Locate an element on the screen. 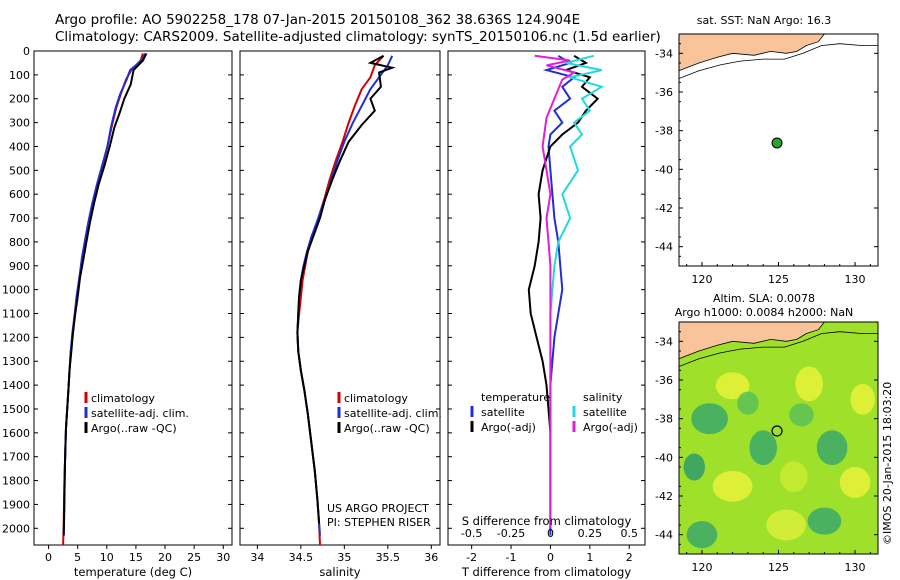  argo-float-marker is located at coordinates (777, 431).